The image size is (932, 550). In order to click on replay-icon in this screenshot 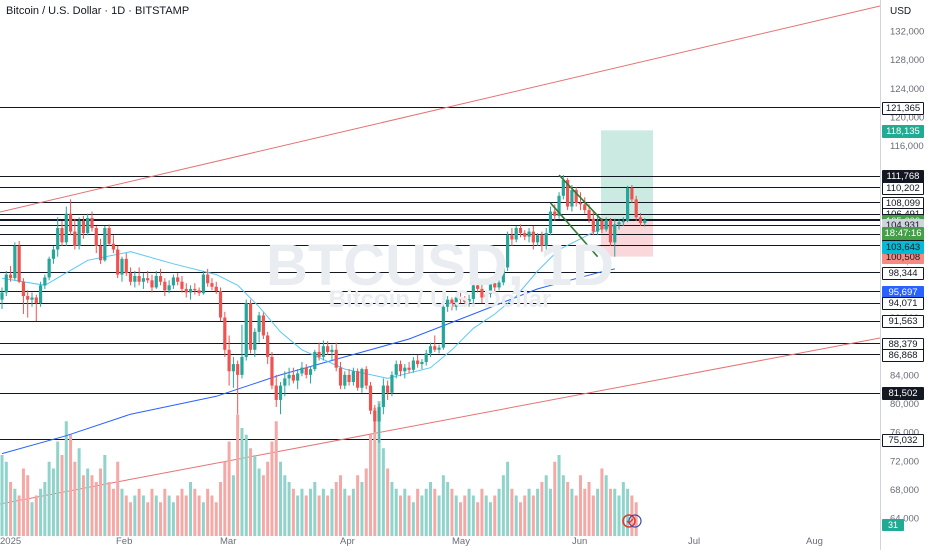, I will do `click(631, 520)`.